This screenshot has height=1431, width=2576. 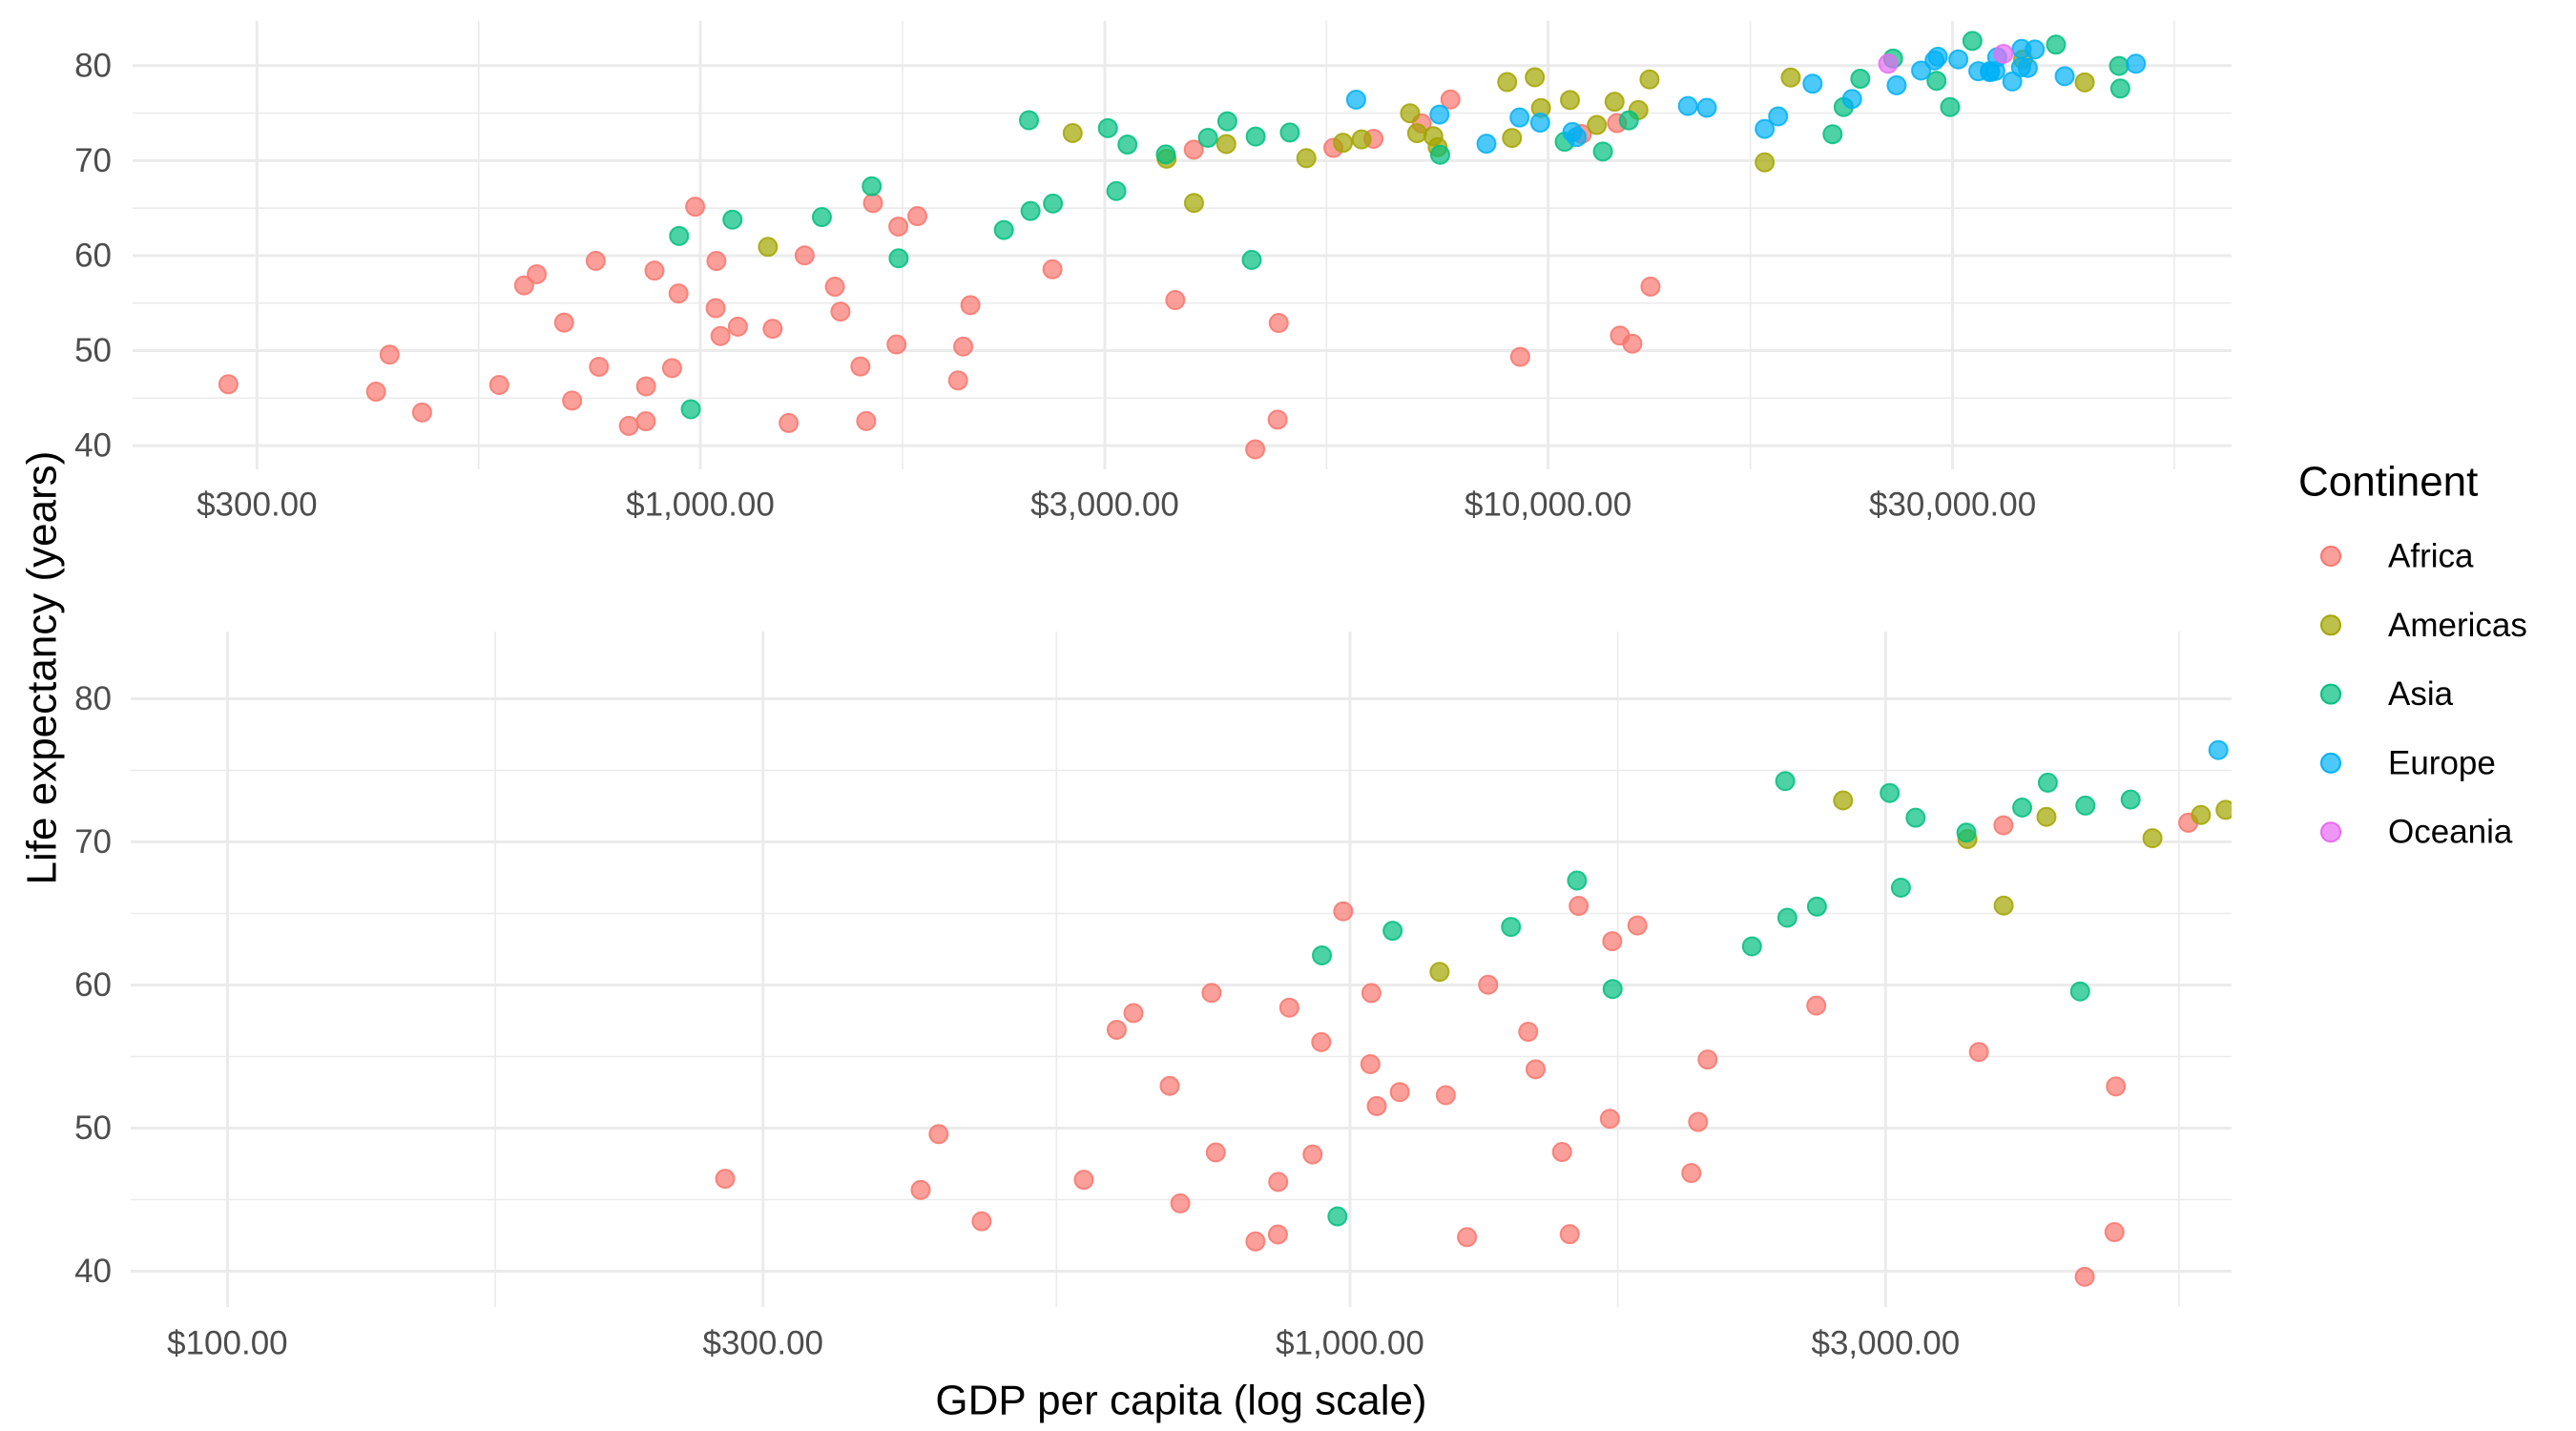 I want to click on x-tick-label: $100.00, so click(x=227, y=1343).